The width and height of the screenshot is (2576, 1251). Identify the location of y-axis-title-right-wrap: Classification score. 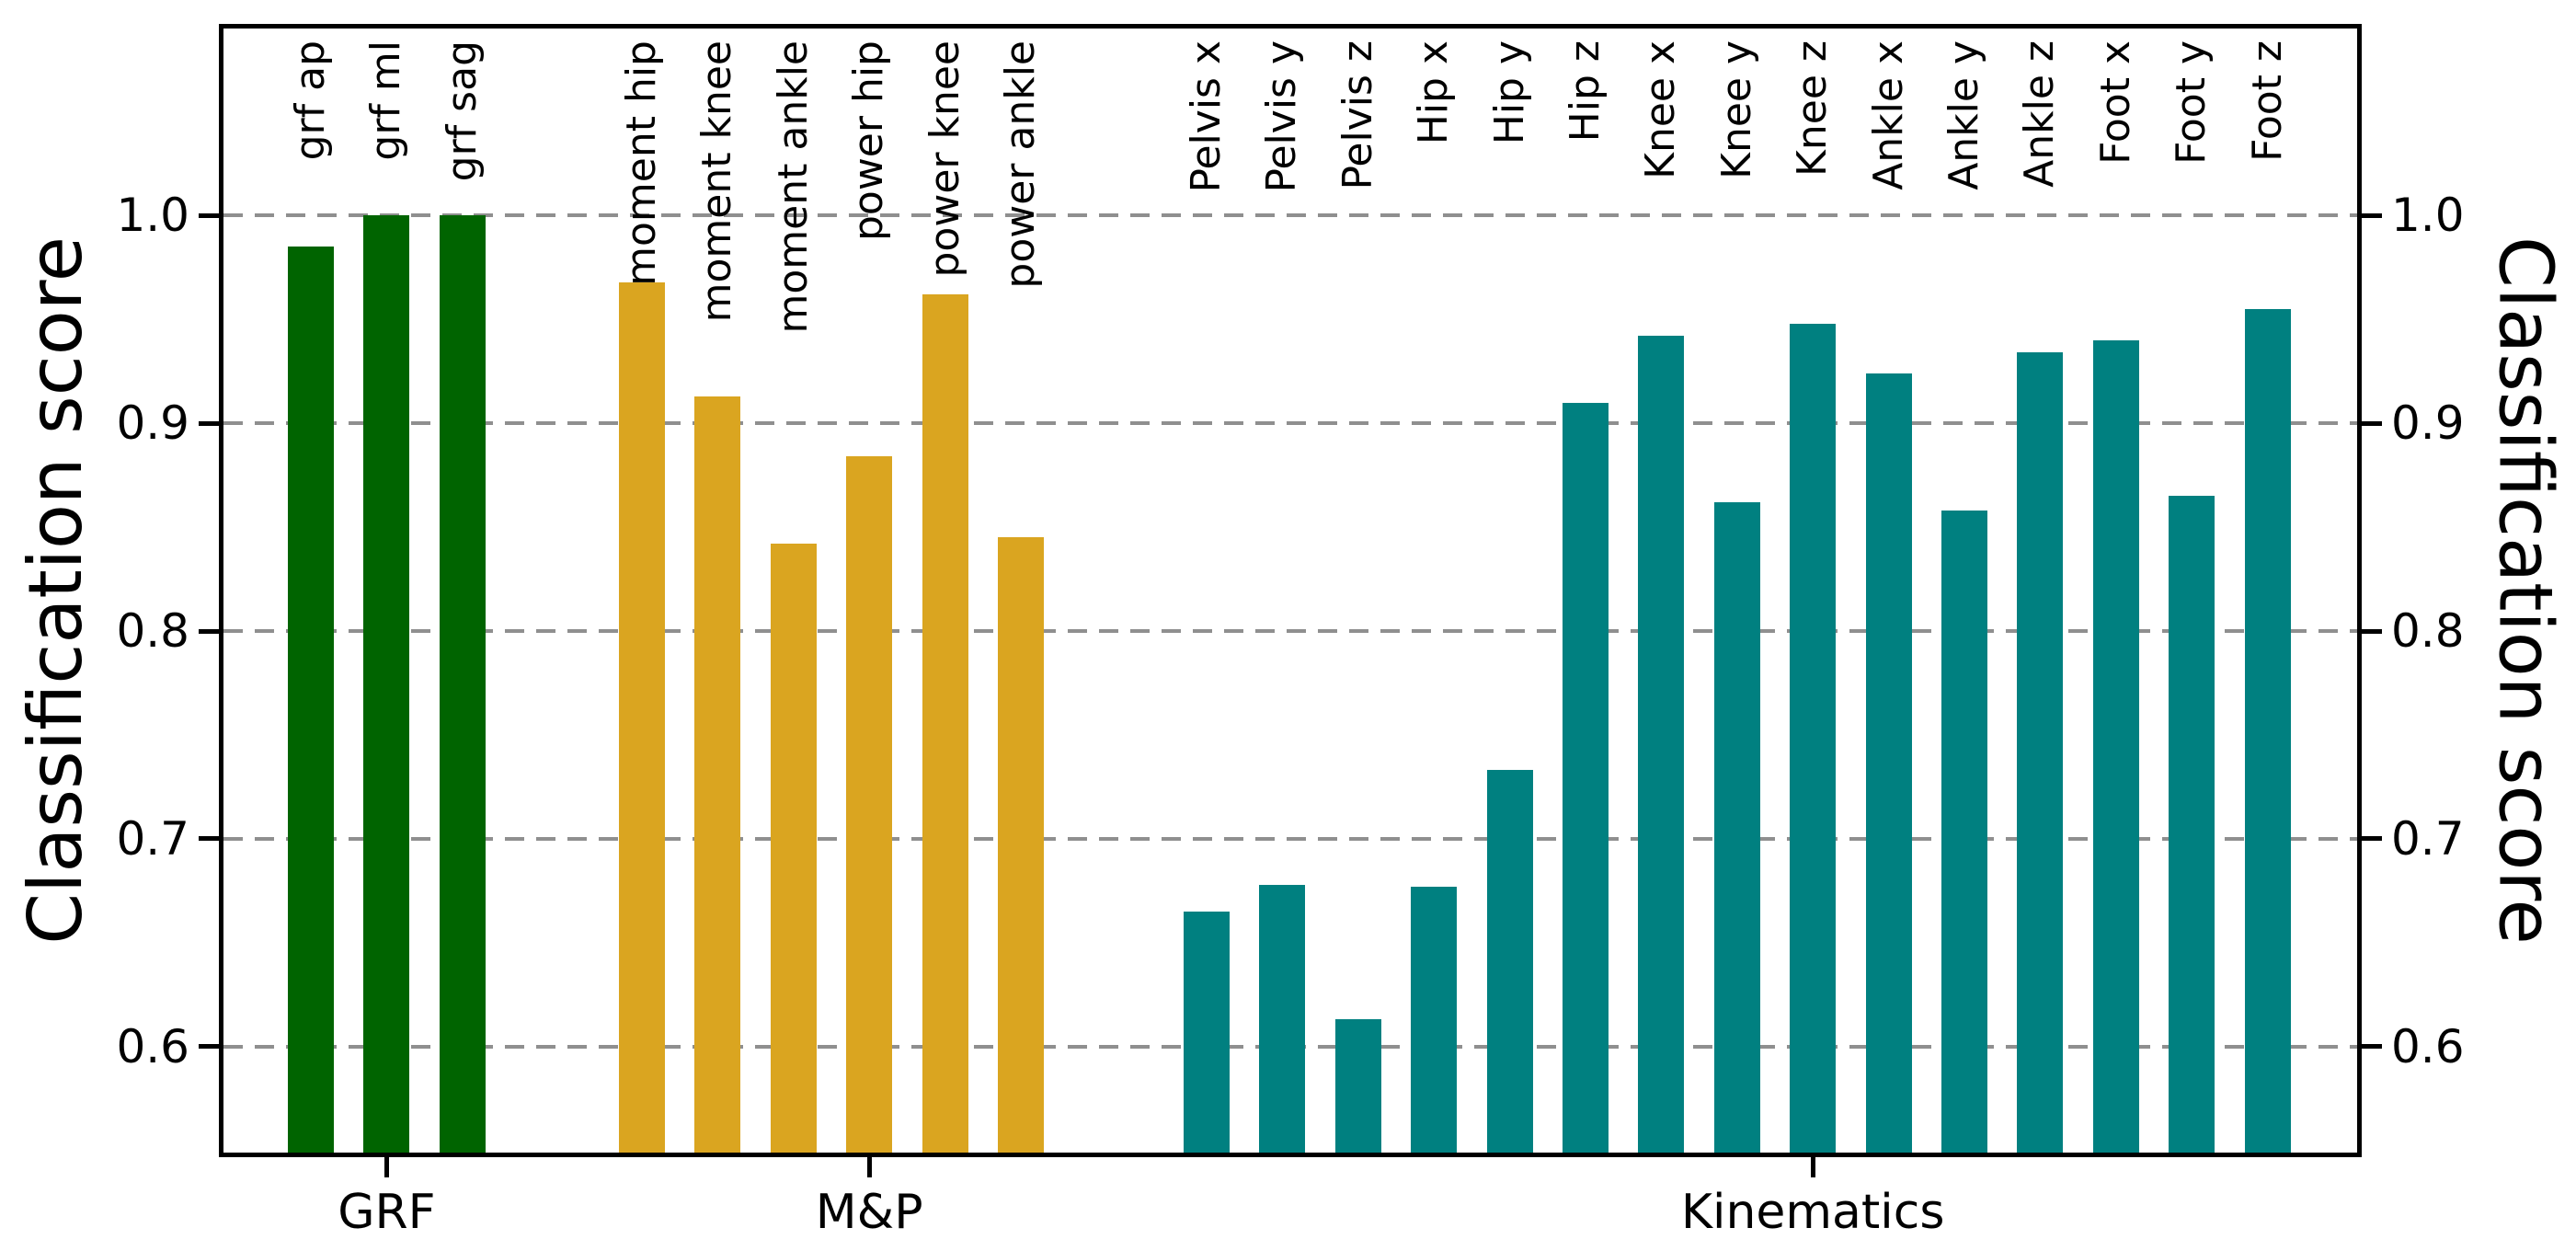
(2525, 590).